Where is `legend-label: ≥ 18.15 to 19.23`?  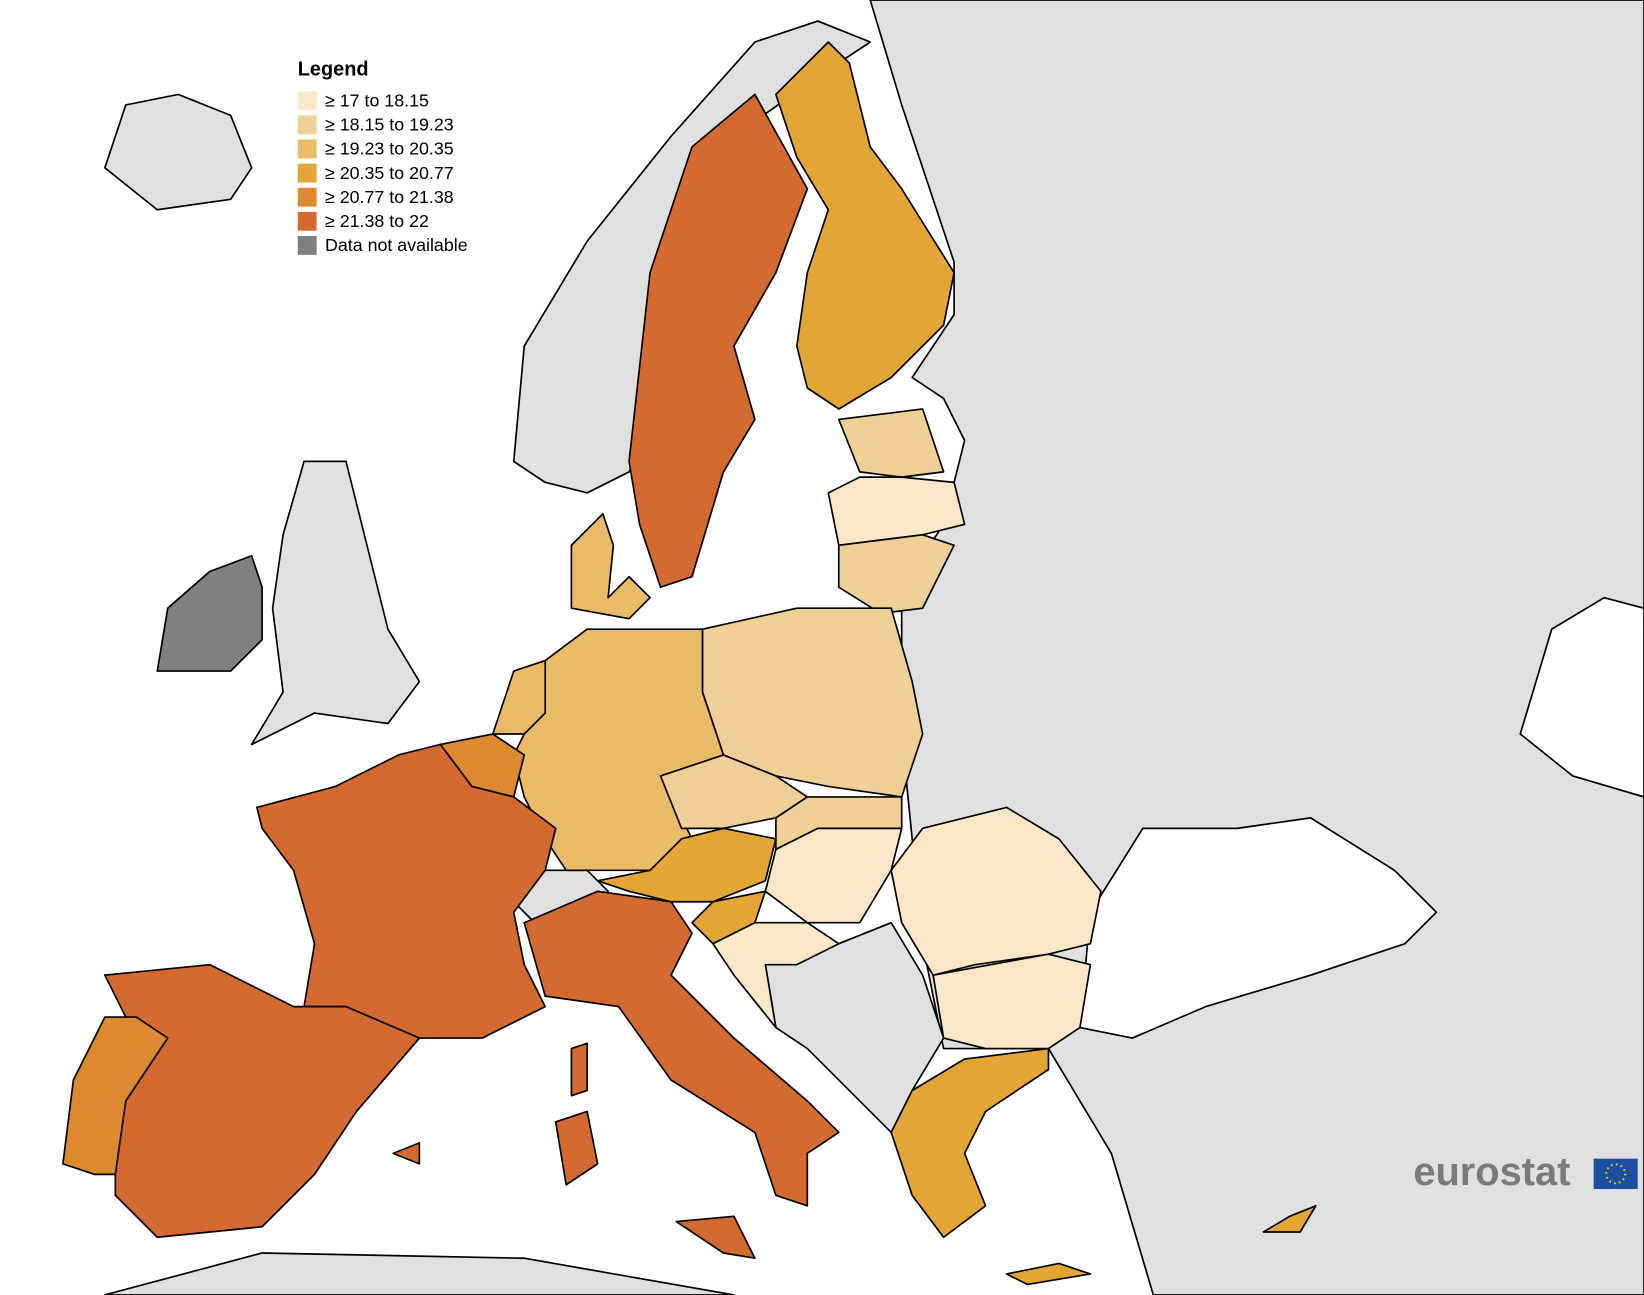
legend-label: ≥ 18.15 to 19.23 is located at coordinates (389, 125).